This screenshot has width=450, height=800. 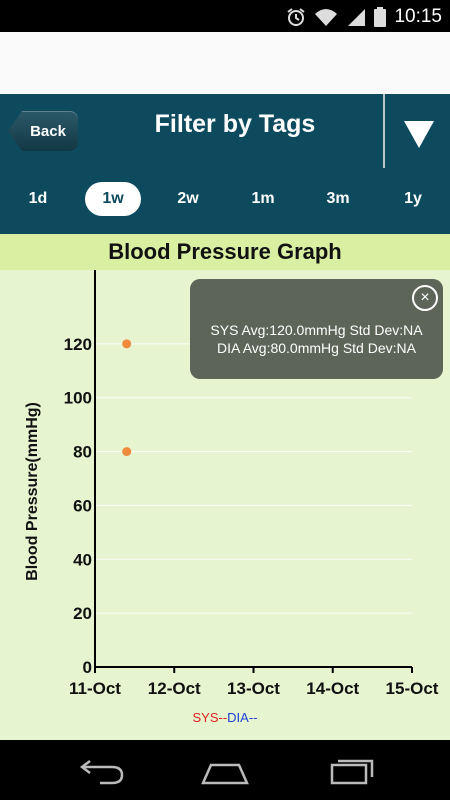 I want to click on nav-bar, so click(x=225, y=770).